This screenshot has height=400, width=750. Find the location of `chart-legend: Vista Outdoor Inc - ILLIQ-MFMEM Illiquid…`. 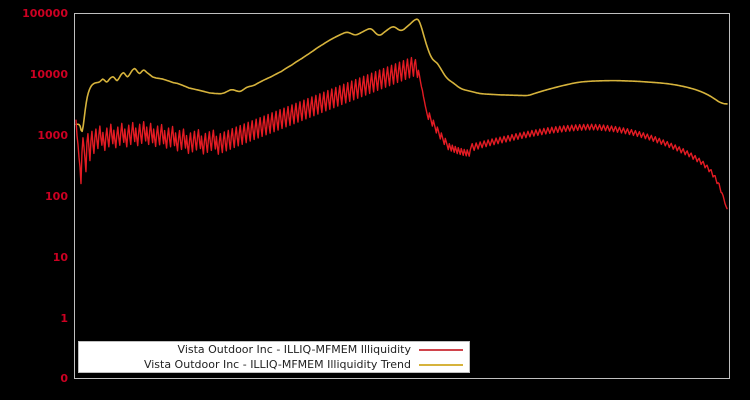

chart-legend: Vista Outdoor Inc - ILLIQ-MFMEM Illiquid… is located at coordinates (274, 357).